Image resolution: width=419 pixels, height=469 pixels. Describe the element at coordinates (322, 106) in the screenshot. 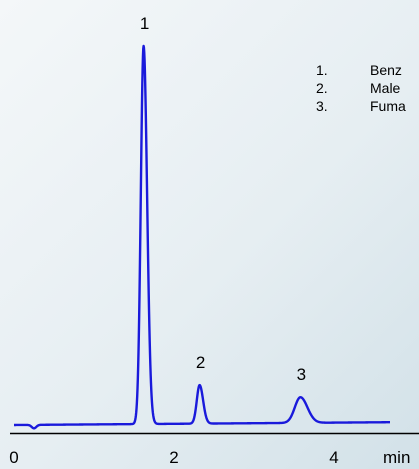

I see `legend-number: 3.` at that location.